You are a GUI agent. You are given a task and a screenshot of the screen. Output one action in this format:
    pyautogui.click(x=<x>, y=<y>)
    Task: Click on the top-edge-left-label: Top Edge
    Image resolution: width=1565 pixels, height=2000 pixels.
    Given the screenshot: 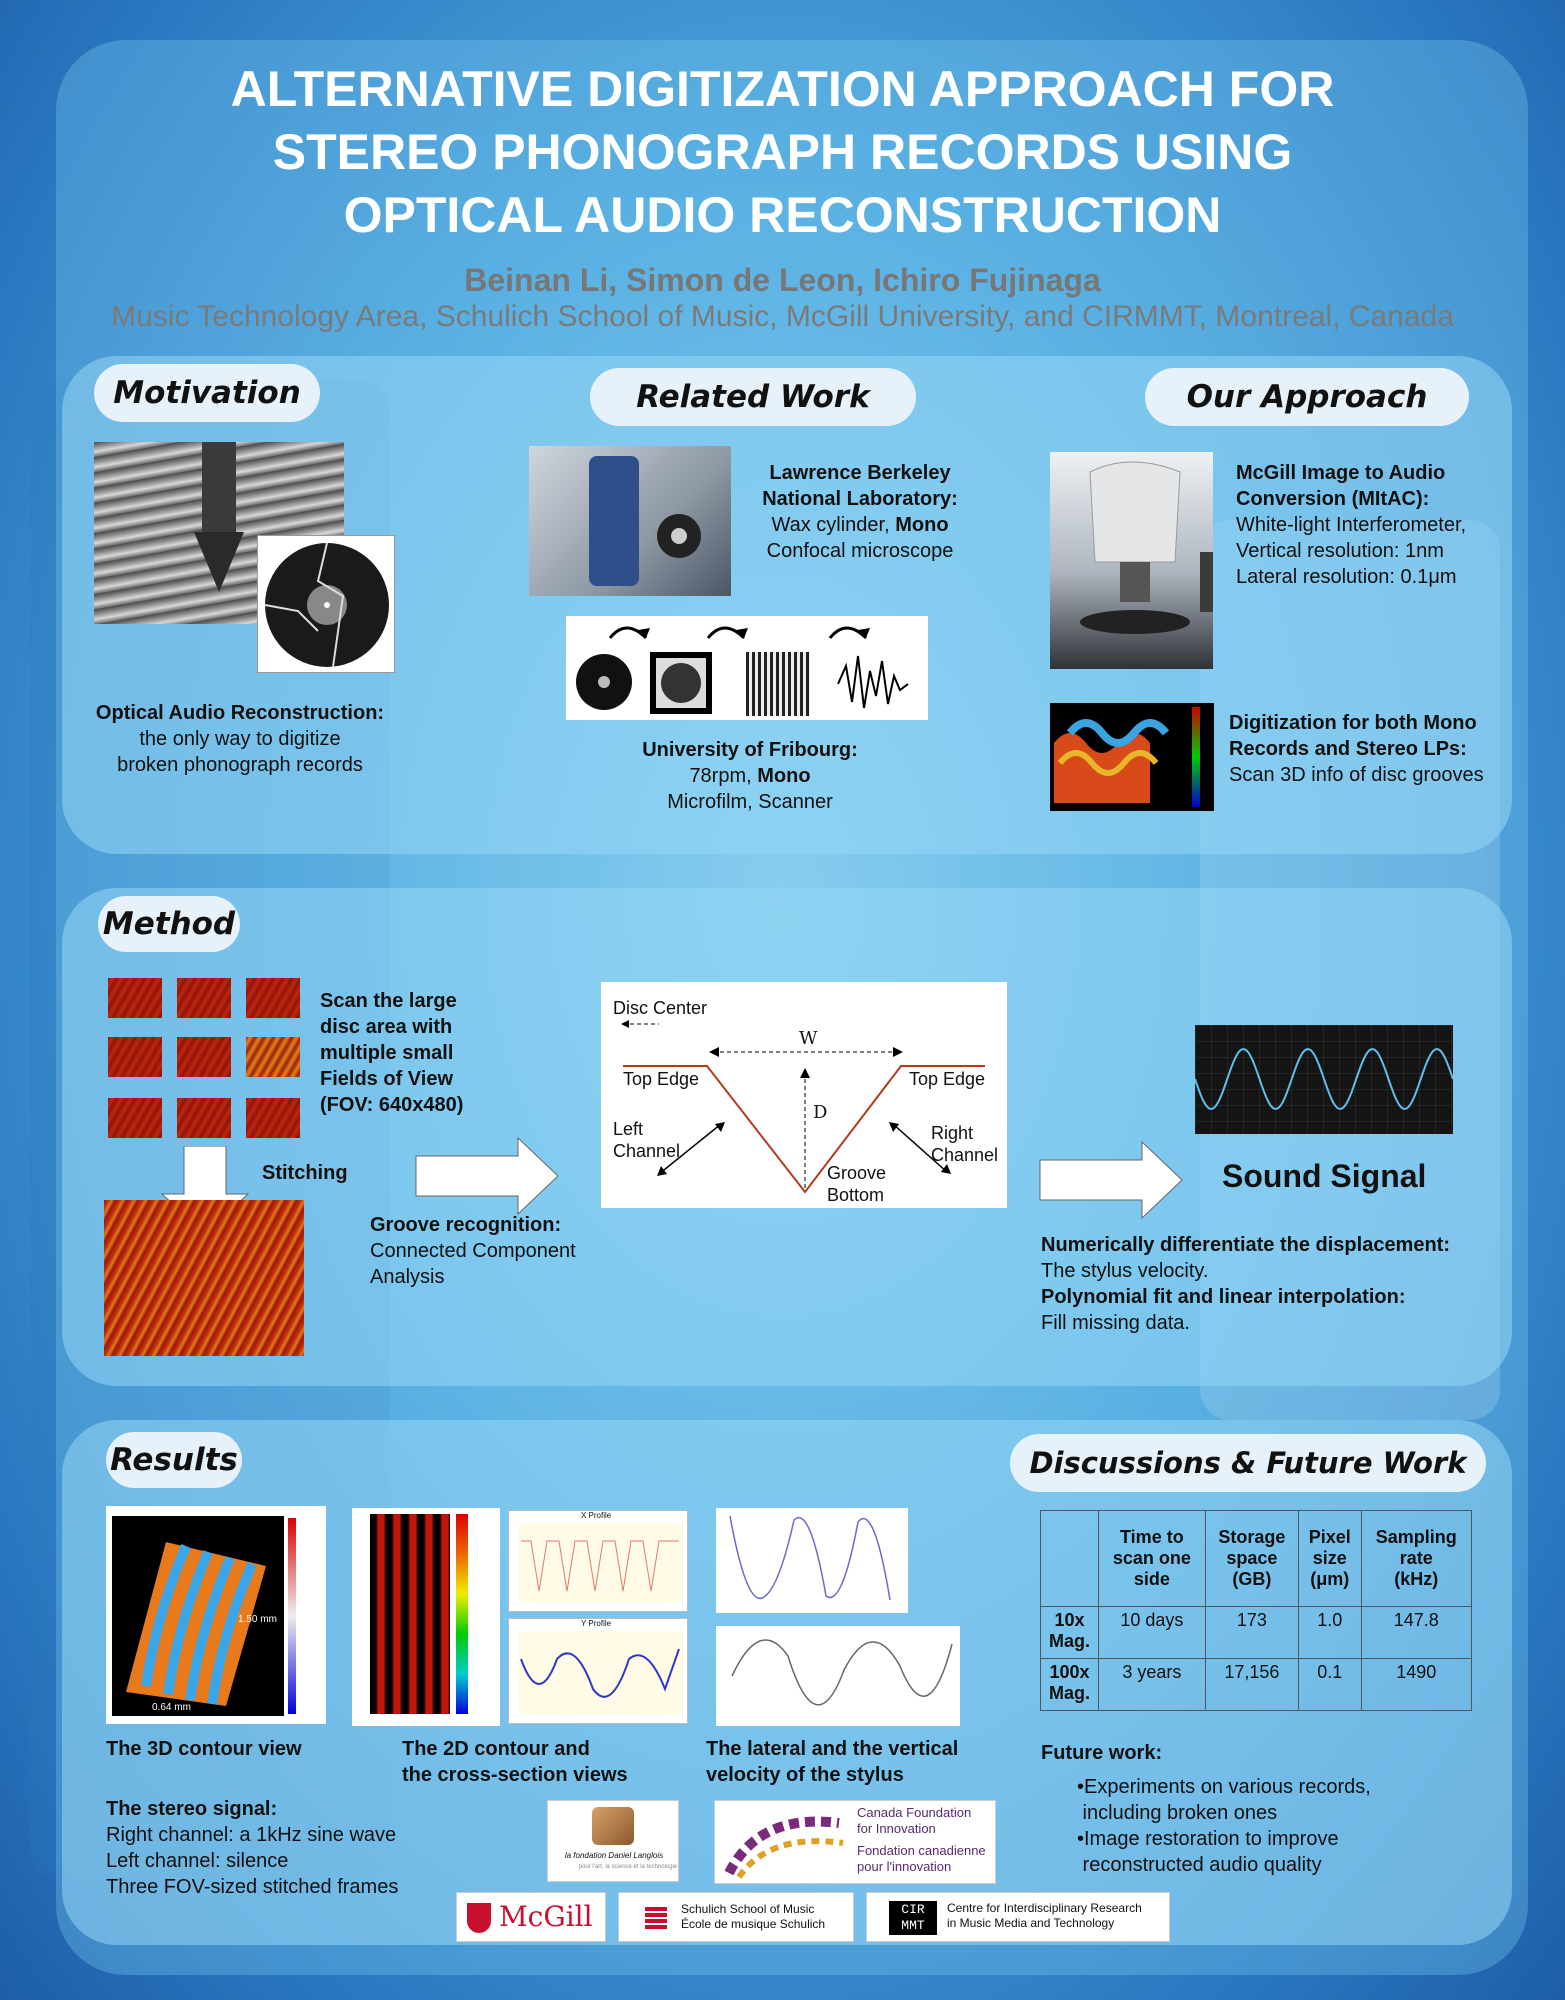 What is the action you would take?
    pyautogui.click(x=661, y=1079)
    